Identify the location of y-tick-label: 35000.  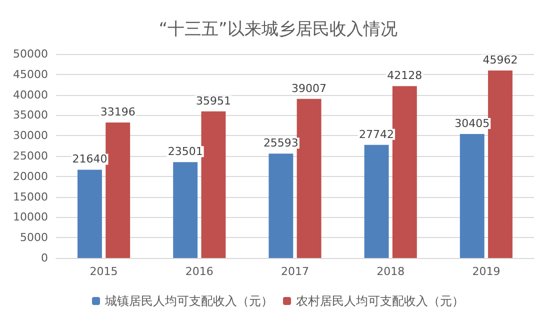
(30, 115).